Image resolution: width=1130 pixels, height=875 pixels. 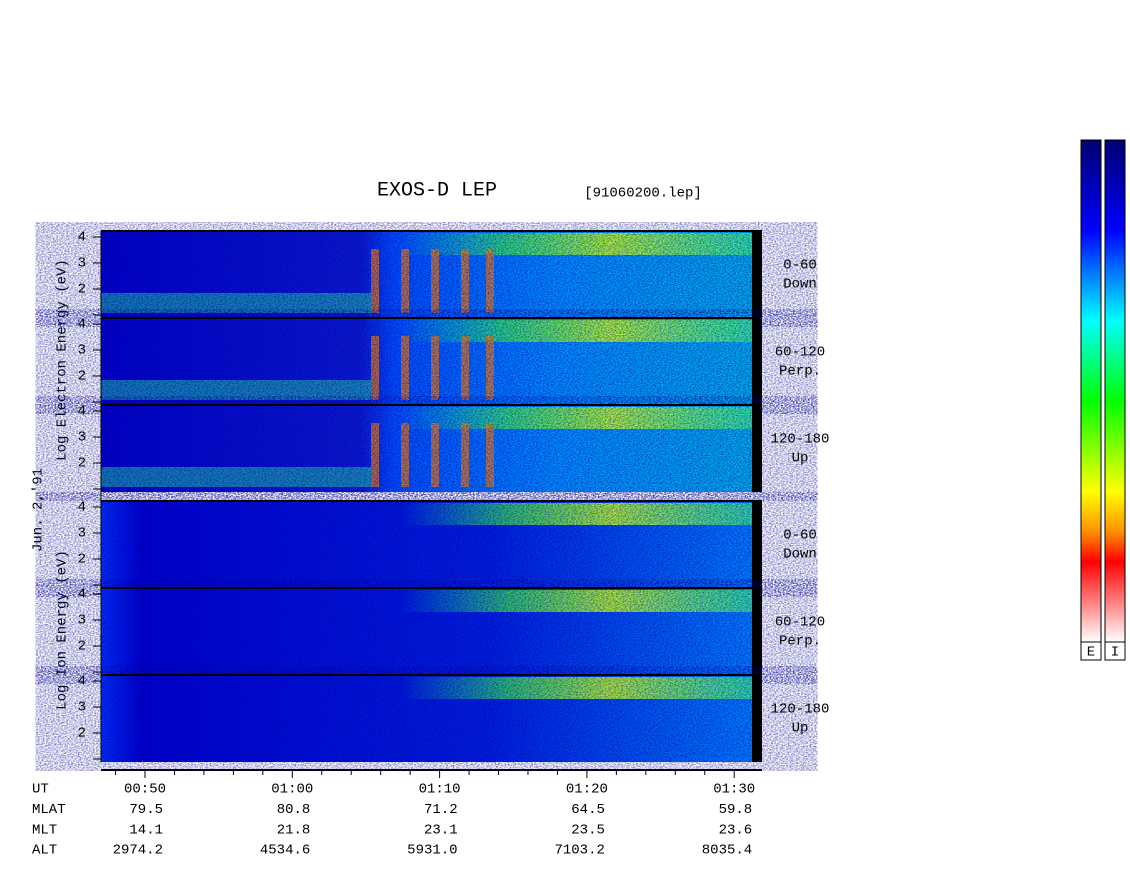 I want to click on row-value: 23.6, so click(x=736, y=830).